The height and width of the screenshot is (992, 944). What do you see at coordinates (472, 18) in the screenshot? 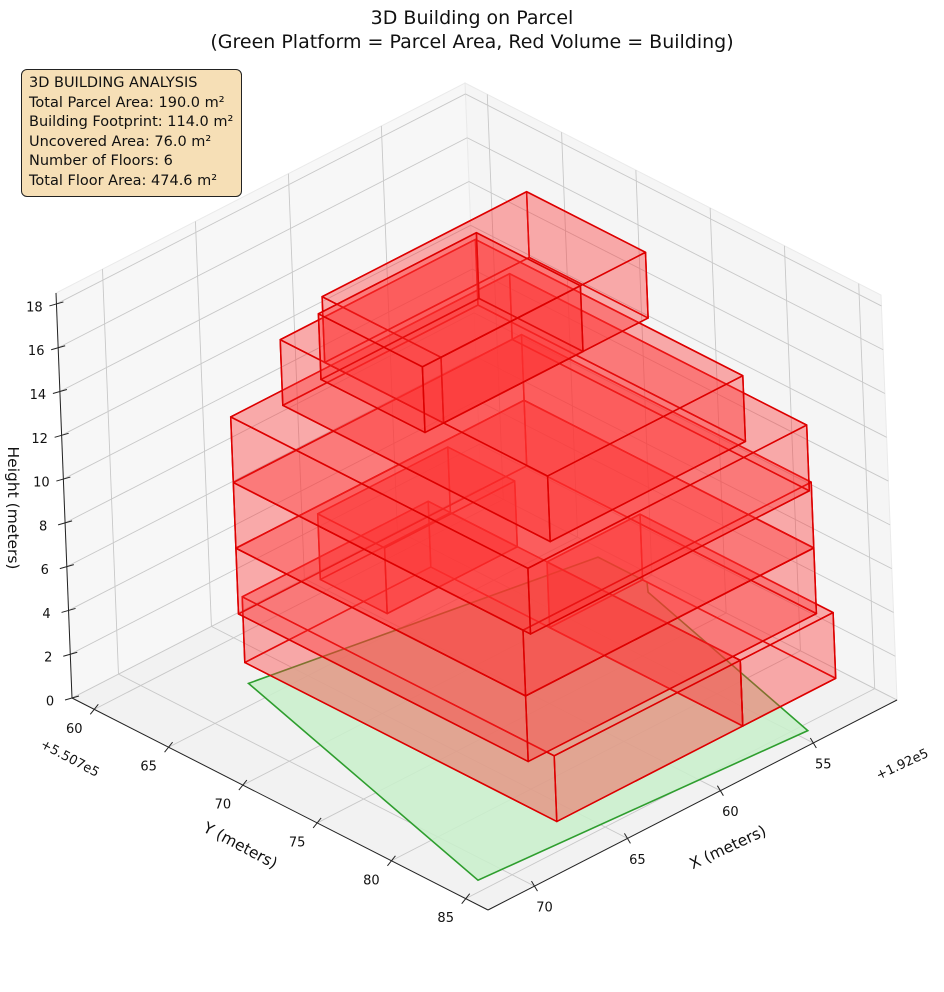
I see `chart-title-line-1: 3D Building on Parcel` at bounding box center [472, 18].